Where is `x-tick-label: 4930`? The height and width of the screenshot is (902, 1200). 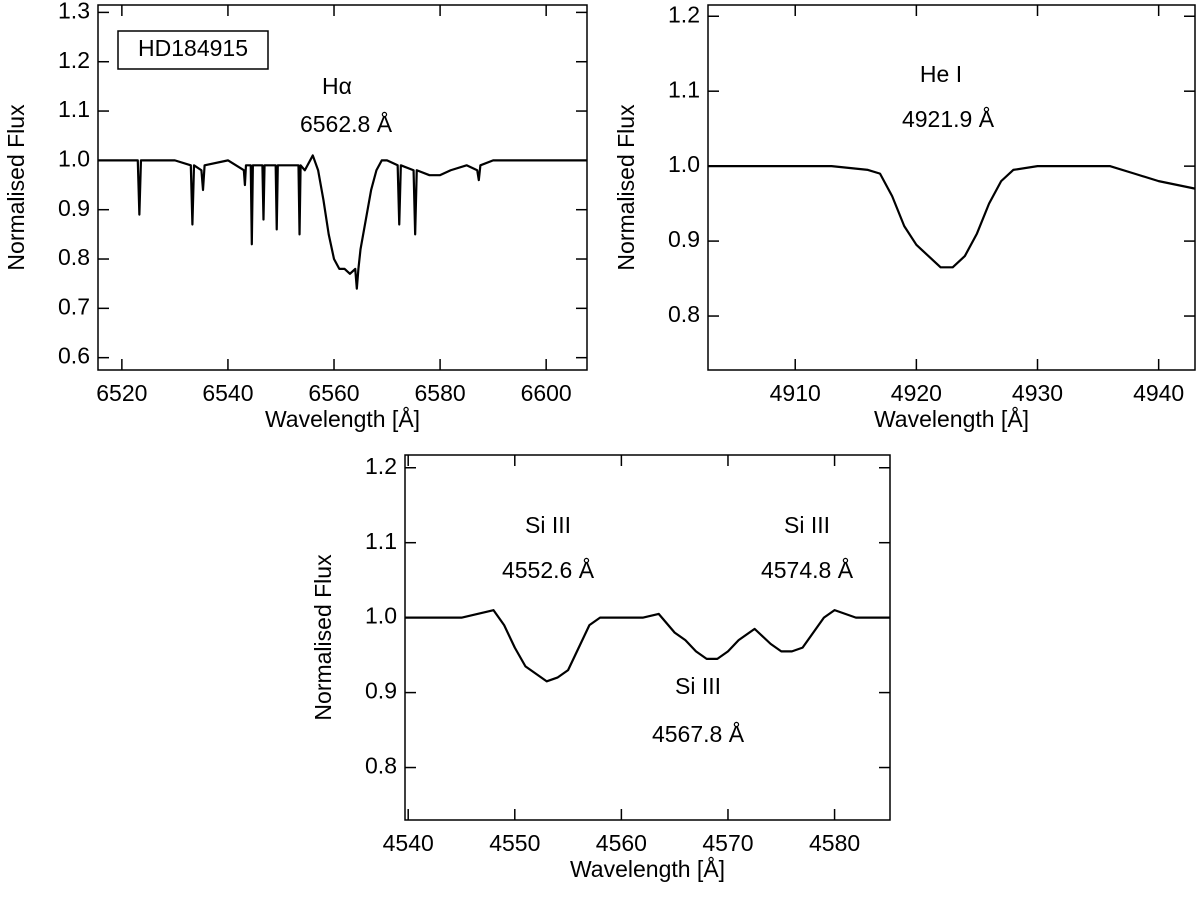 x-tick-label: 4930 is located at coordinates (1037, 393).